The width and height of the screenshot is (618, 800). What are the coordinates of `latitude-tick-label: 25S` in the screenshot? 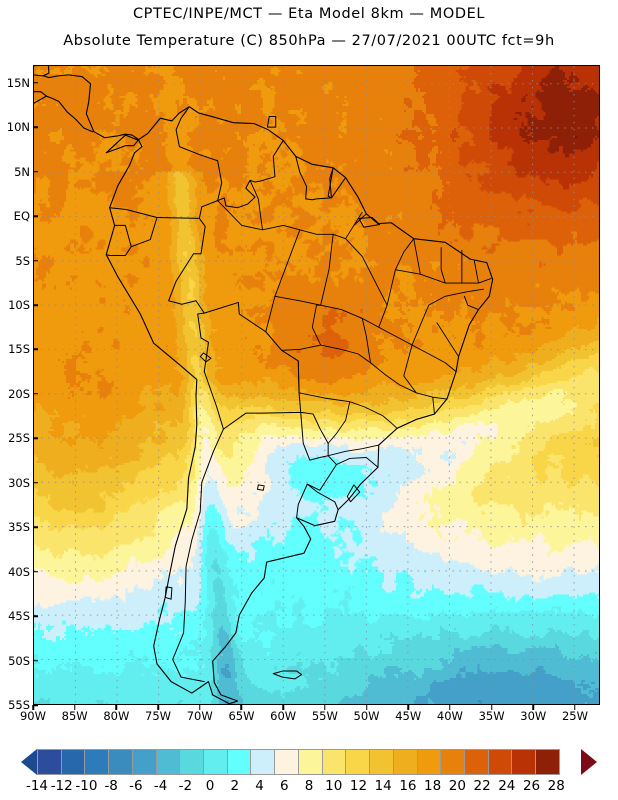 It's located at (19, 438).